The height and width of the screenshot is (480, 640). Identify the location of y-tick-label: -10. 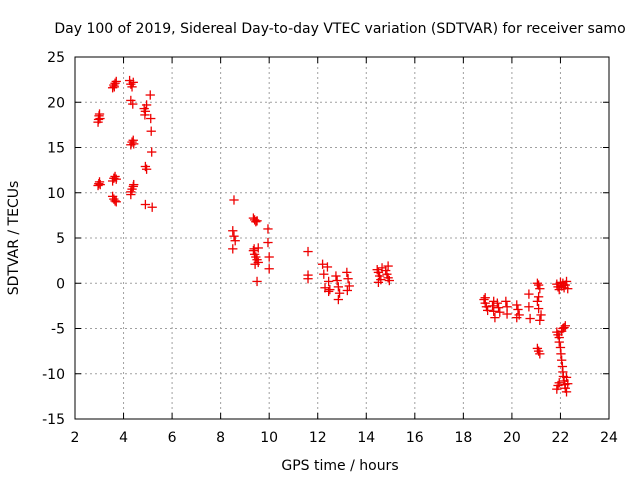
(53, 375).